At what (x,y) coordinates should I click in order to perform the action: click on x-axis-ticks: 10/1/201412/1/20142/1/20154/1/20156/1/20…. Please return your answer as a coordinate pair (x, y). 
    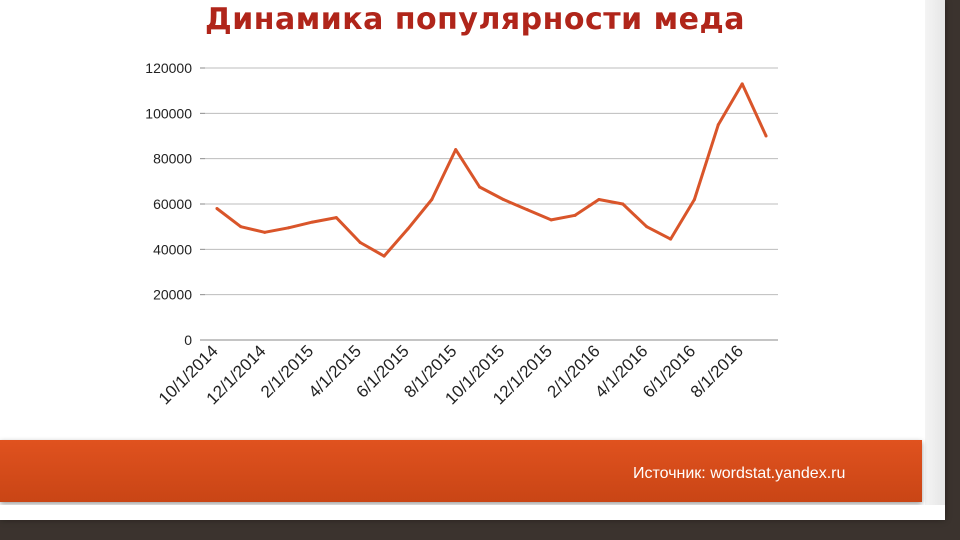
    Looking at the image, I should click on (451, 374).